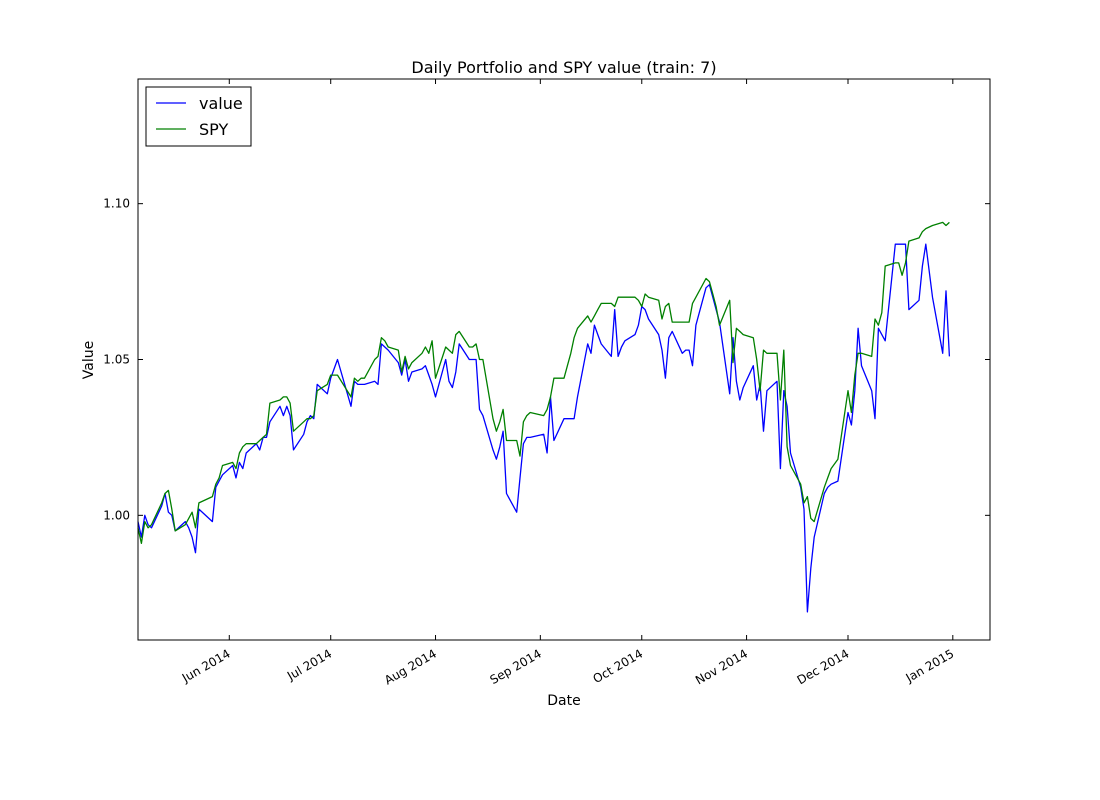 The height and width of the screenshot is (800, 1100). Describe the element at coordinates (221, 103) in the screenshot. I see `legend-label-value: value` at that location.